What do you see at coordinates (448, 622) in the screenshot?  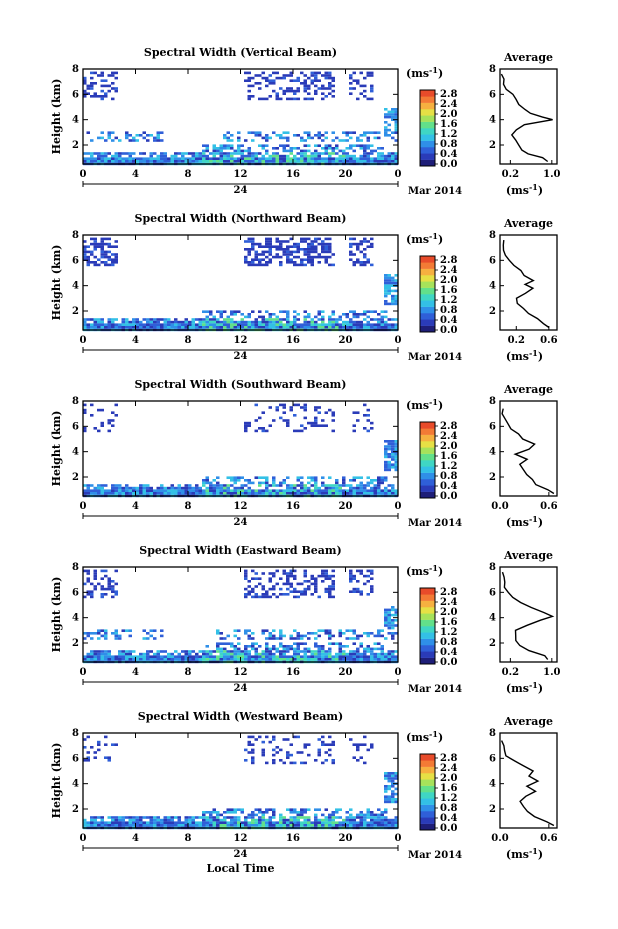 I see `colorbar-tick-label: 1.6` at bounding box center [448, 622].